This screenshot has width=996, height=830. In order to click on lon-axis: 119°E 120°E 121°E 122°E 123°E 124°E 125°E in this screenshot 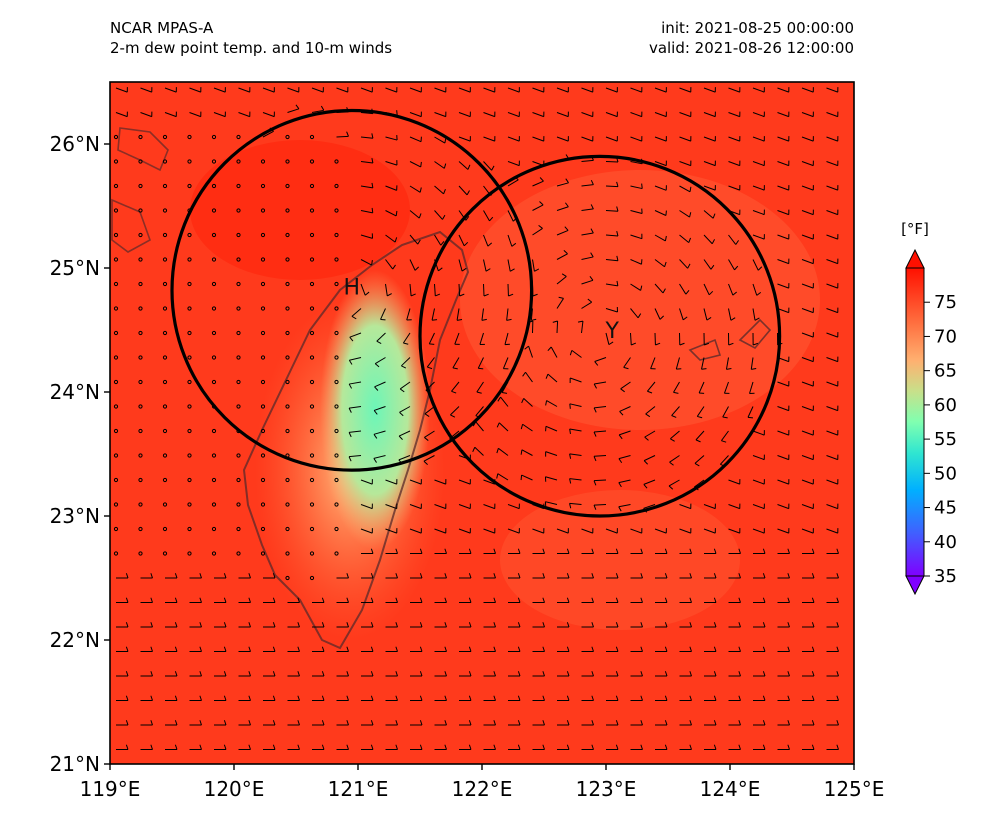, I will do `click(482, 782)`.